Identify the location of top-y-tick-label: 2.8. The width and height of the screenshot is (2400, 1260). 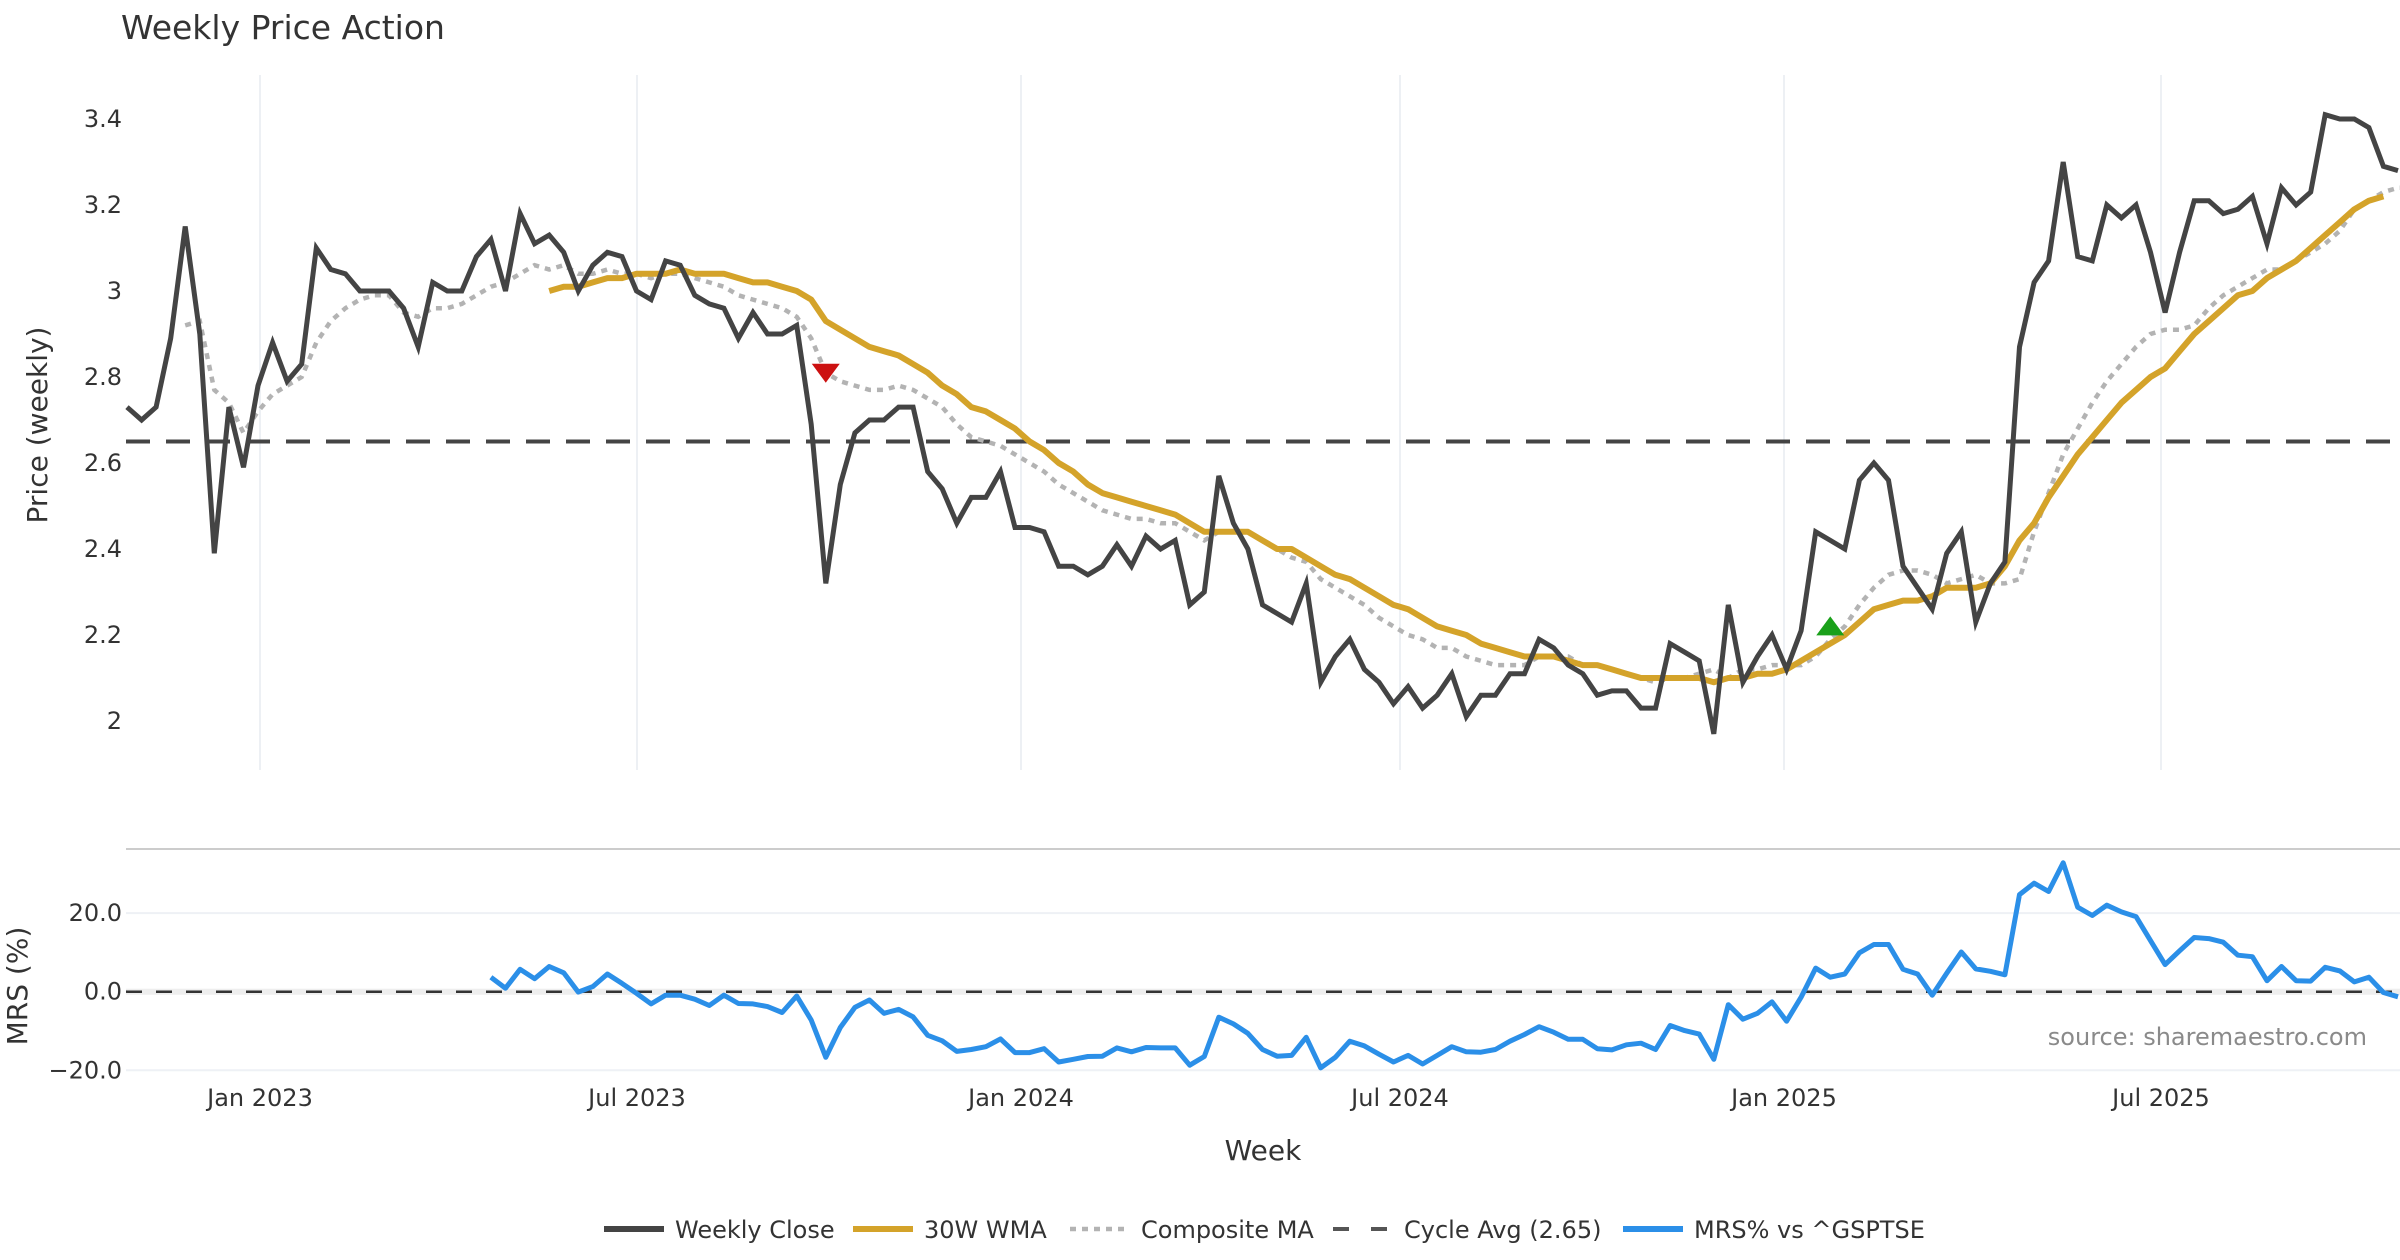
(103, 377).